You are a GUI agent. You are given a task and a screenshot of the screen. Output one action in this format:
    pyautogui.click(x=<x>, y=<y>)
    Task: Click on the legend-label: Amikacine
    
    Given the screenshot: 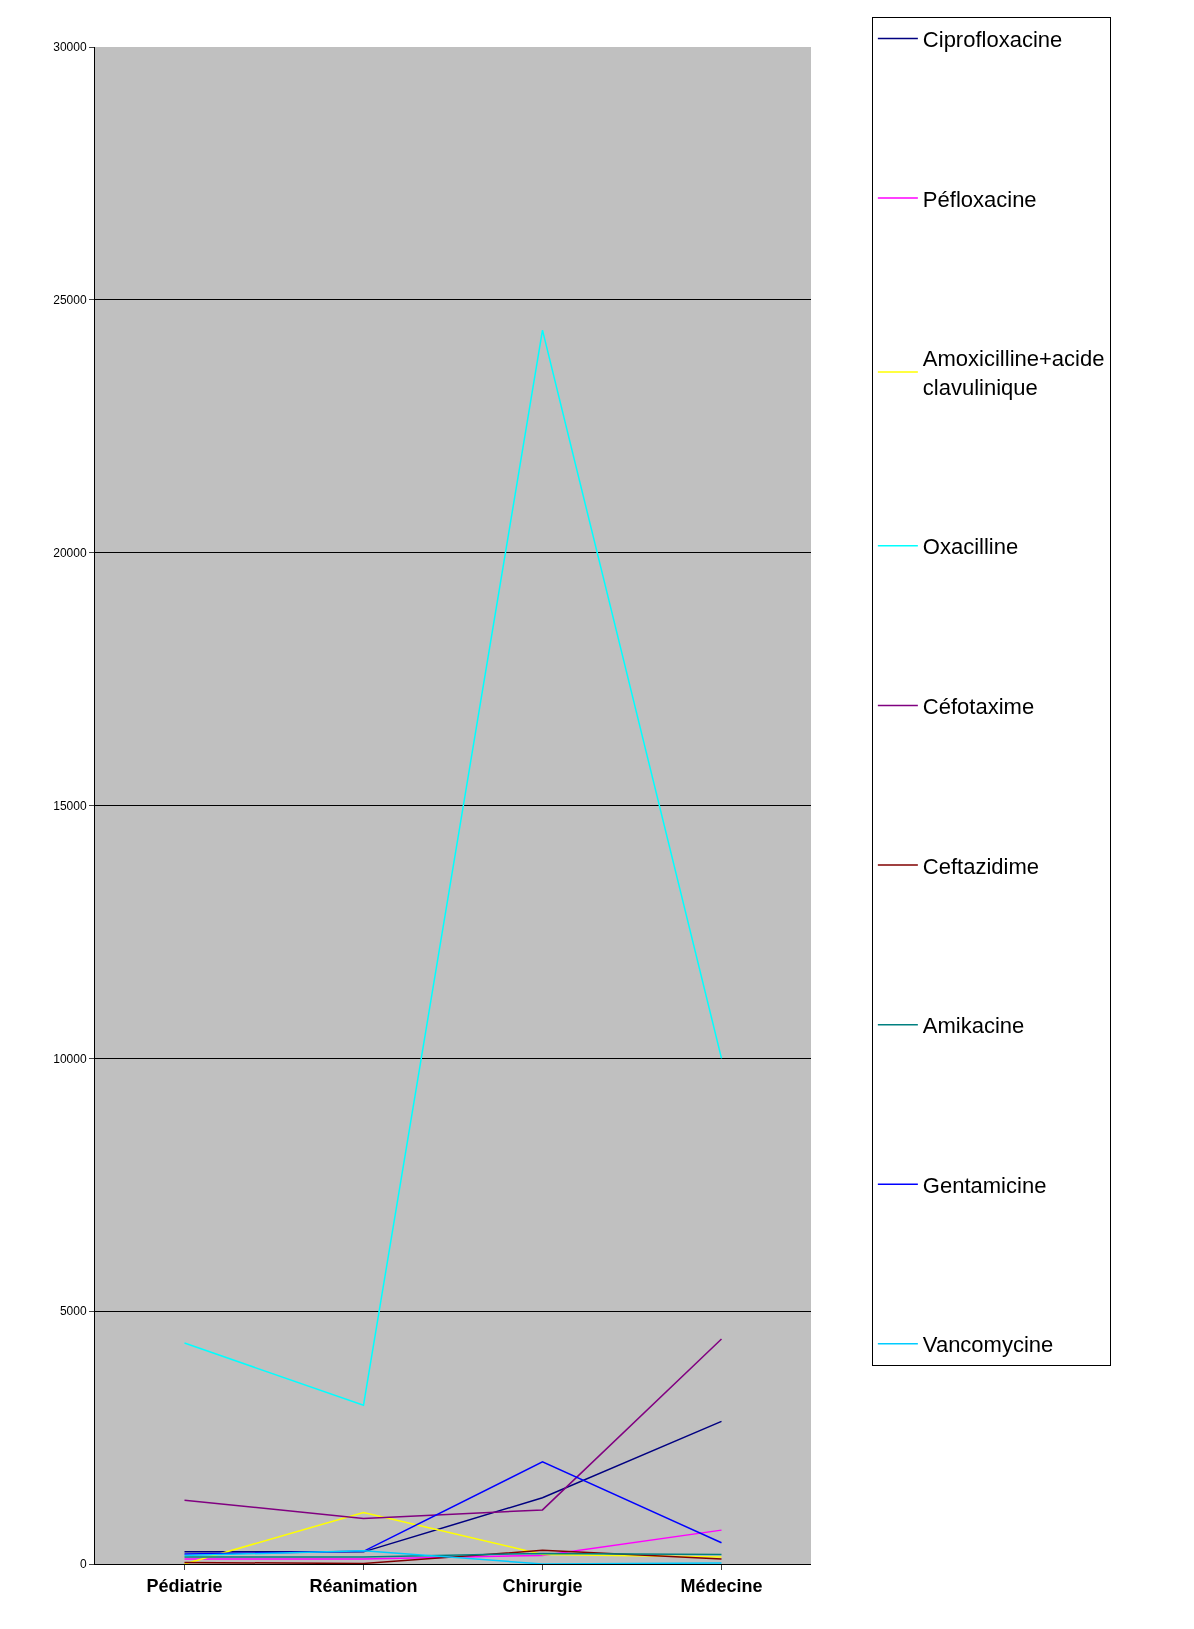 What is the action you would take?
    pyautogui.click(x=973, y=1026)
    